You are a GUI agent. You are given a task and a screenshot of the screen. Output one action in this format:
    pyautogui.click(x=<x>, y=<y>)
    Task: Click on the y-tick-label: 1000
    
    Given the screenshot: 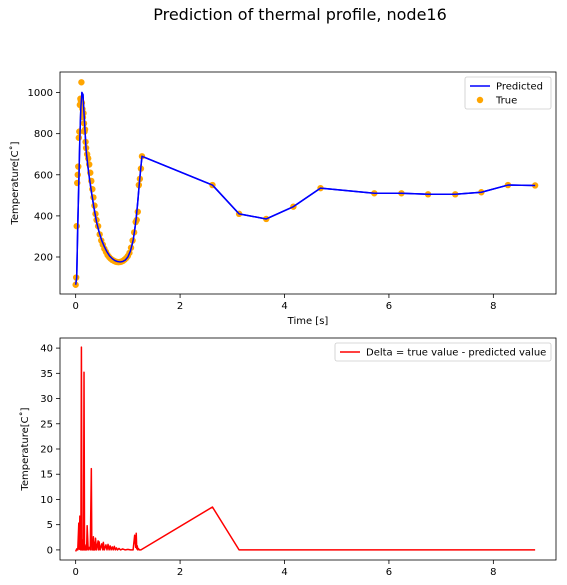 What is the action you would take?
    pyautogui.click(x=40, y=93)
    